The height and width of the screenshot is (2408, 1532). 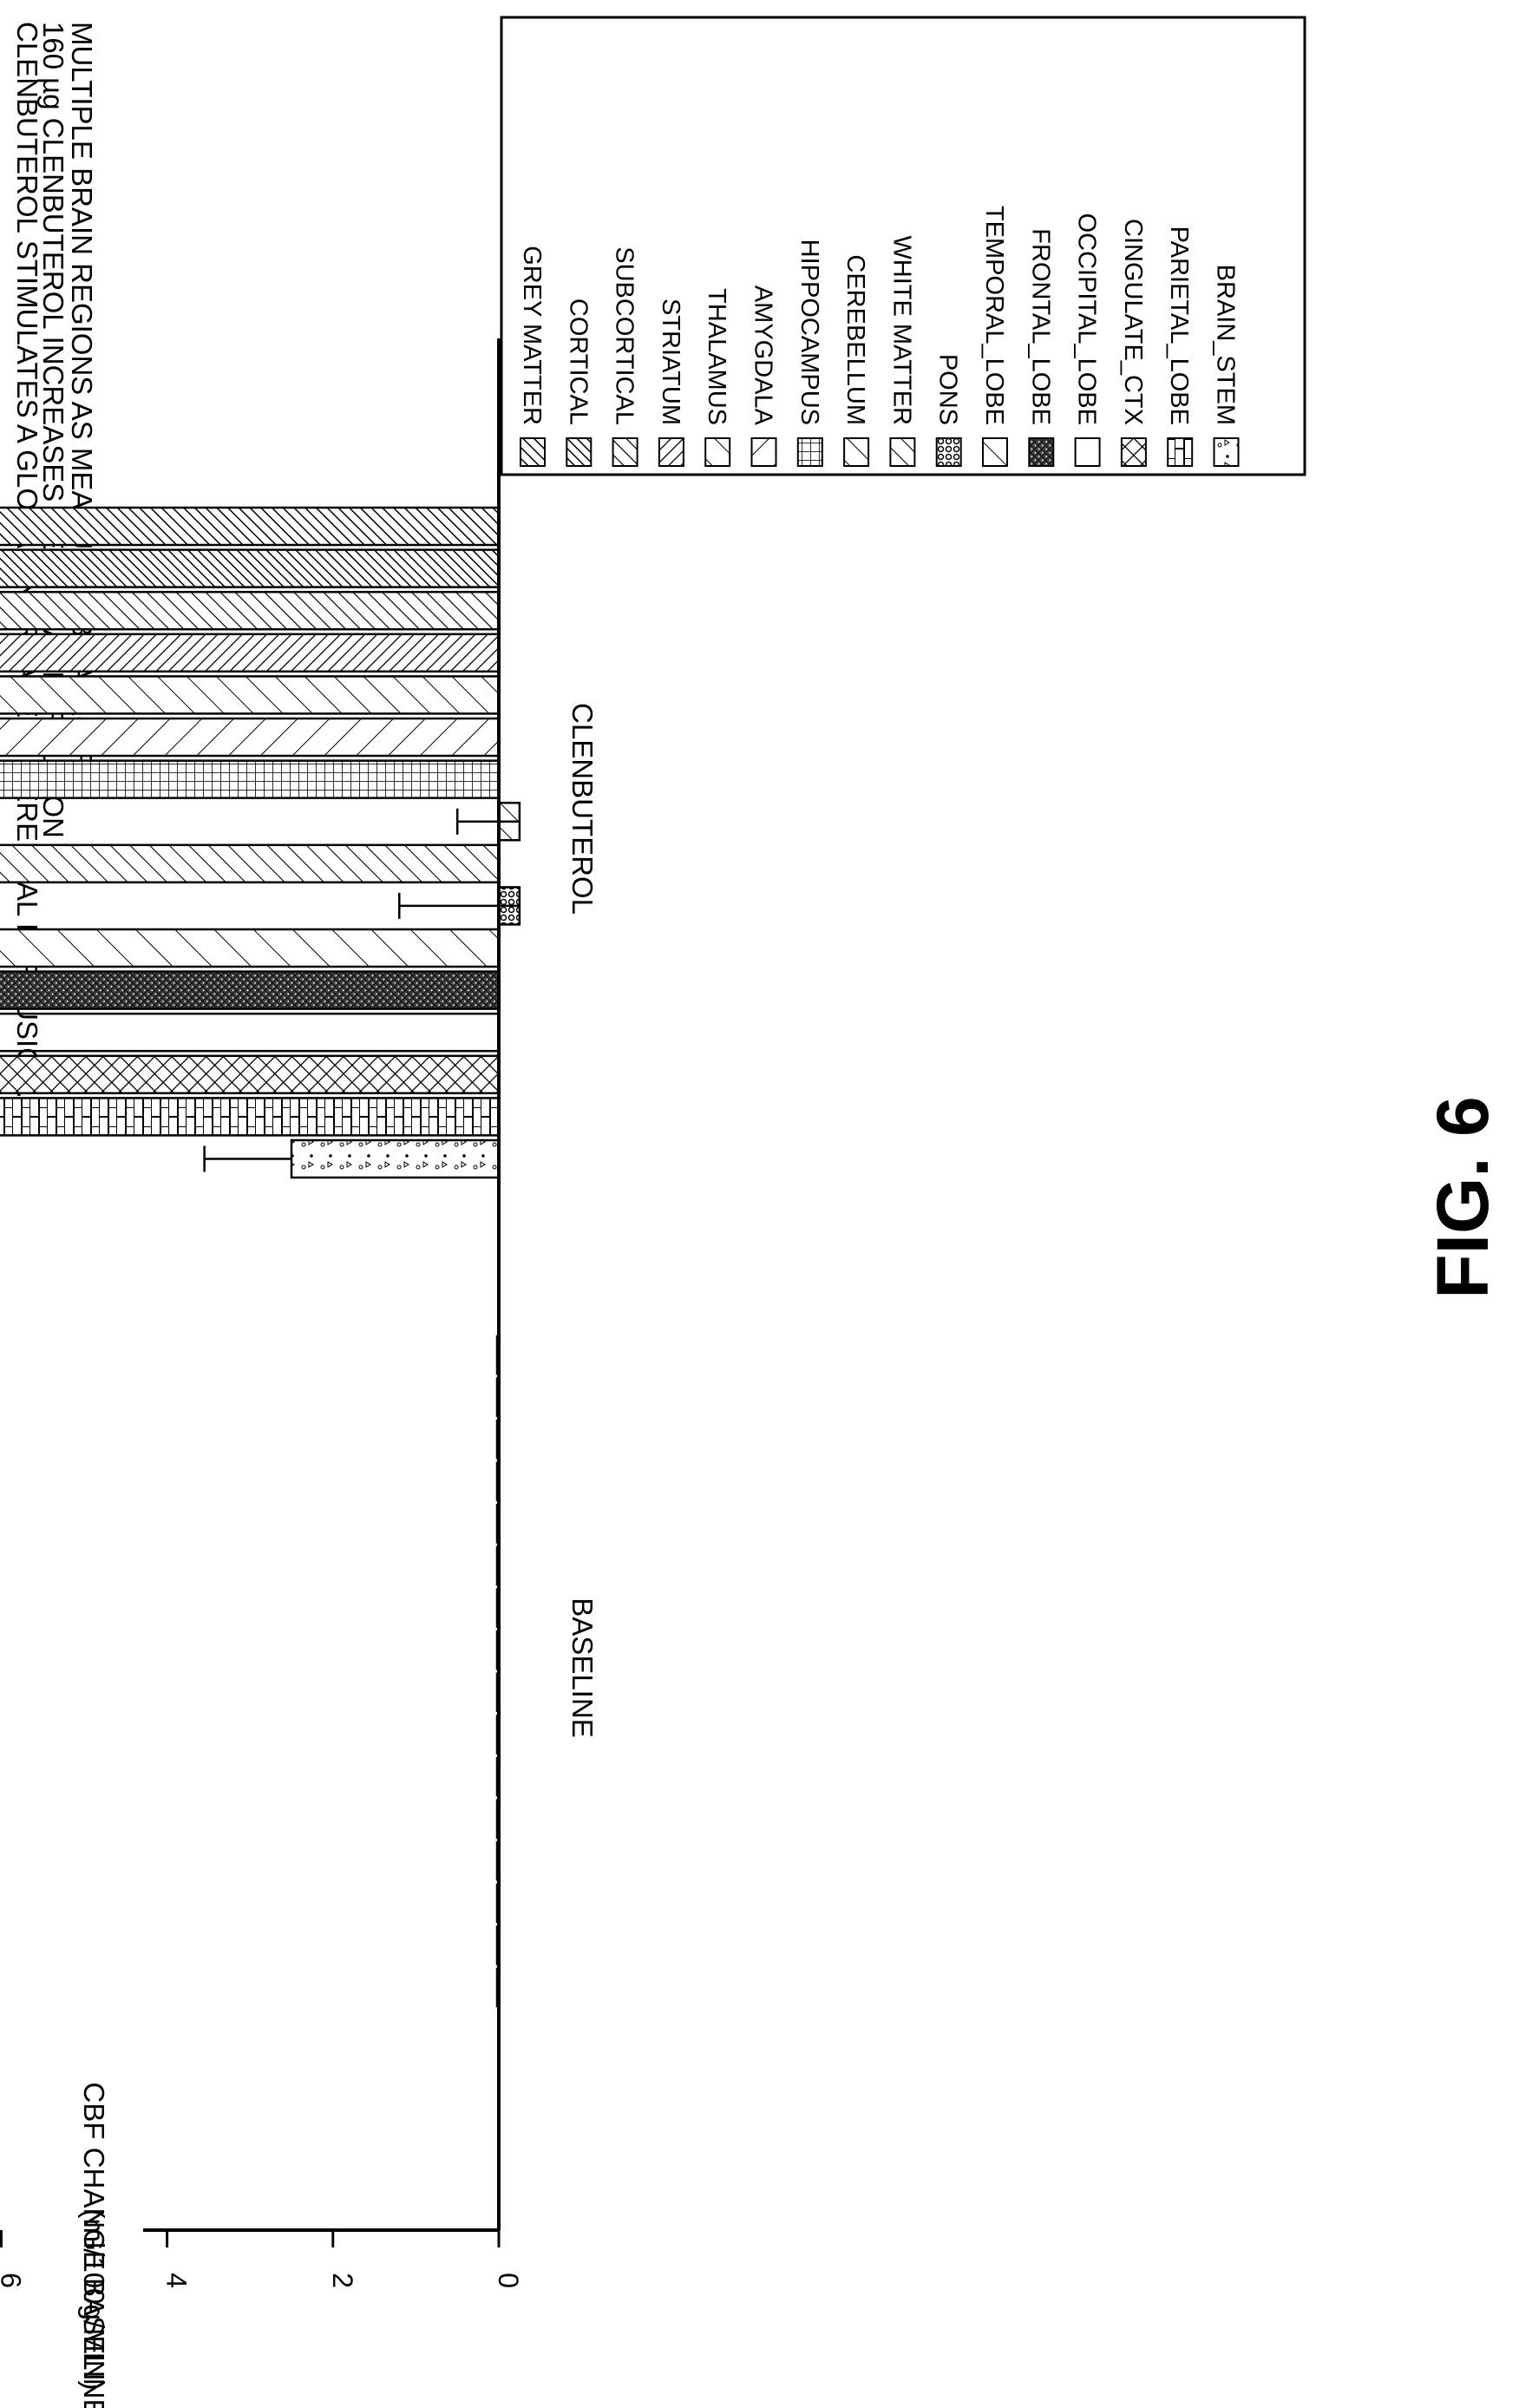 What do you see at coordinates (1180, 452) in the screenshot?
I see `legend-swatch-parietal-lobe` at bounding box center [1180, 452].